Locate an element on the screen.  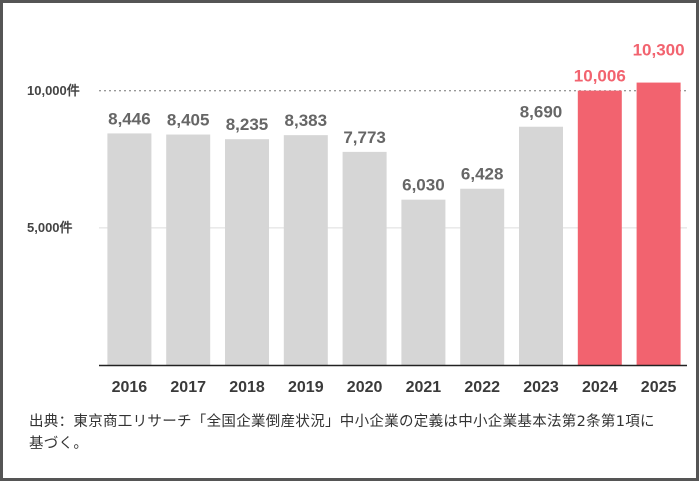
bar-2017 is located at coordinates (188, 249).